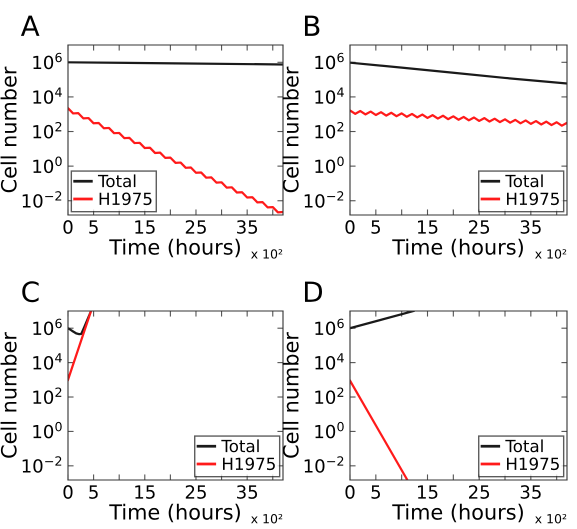  What do you see at coordinates (312, 26) in the screenshot?
I see `chart-title: B` at bounding box center [312, 26].